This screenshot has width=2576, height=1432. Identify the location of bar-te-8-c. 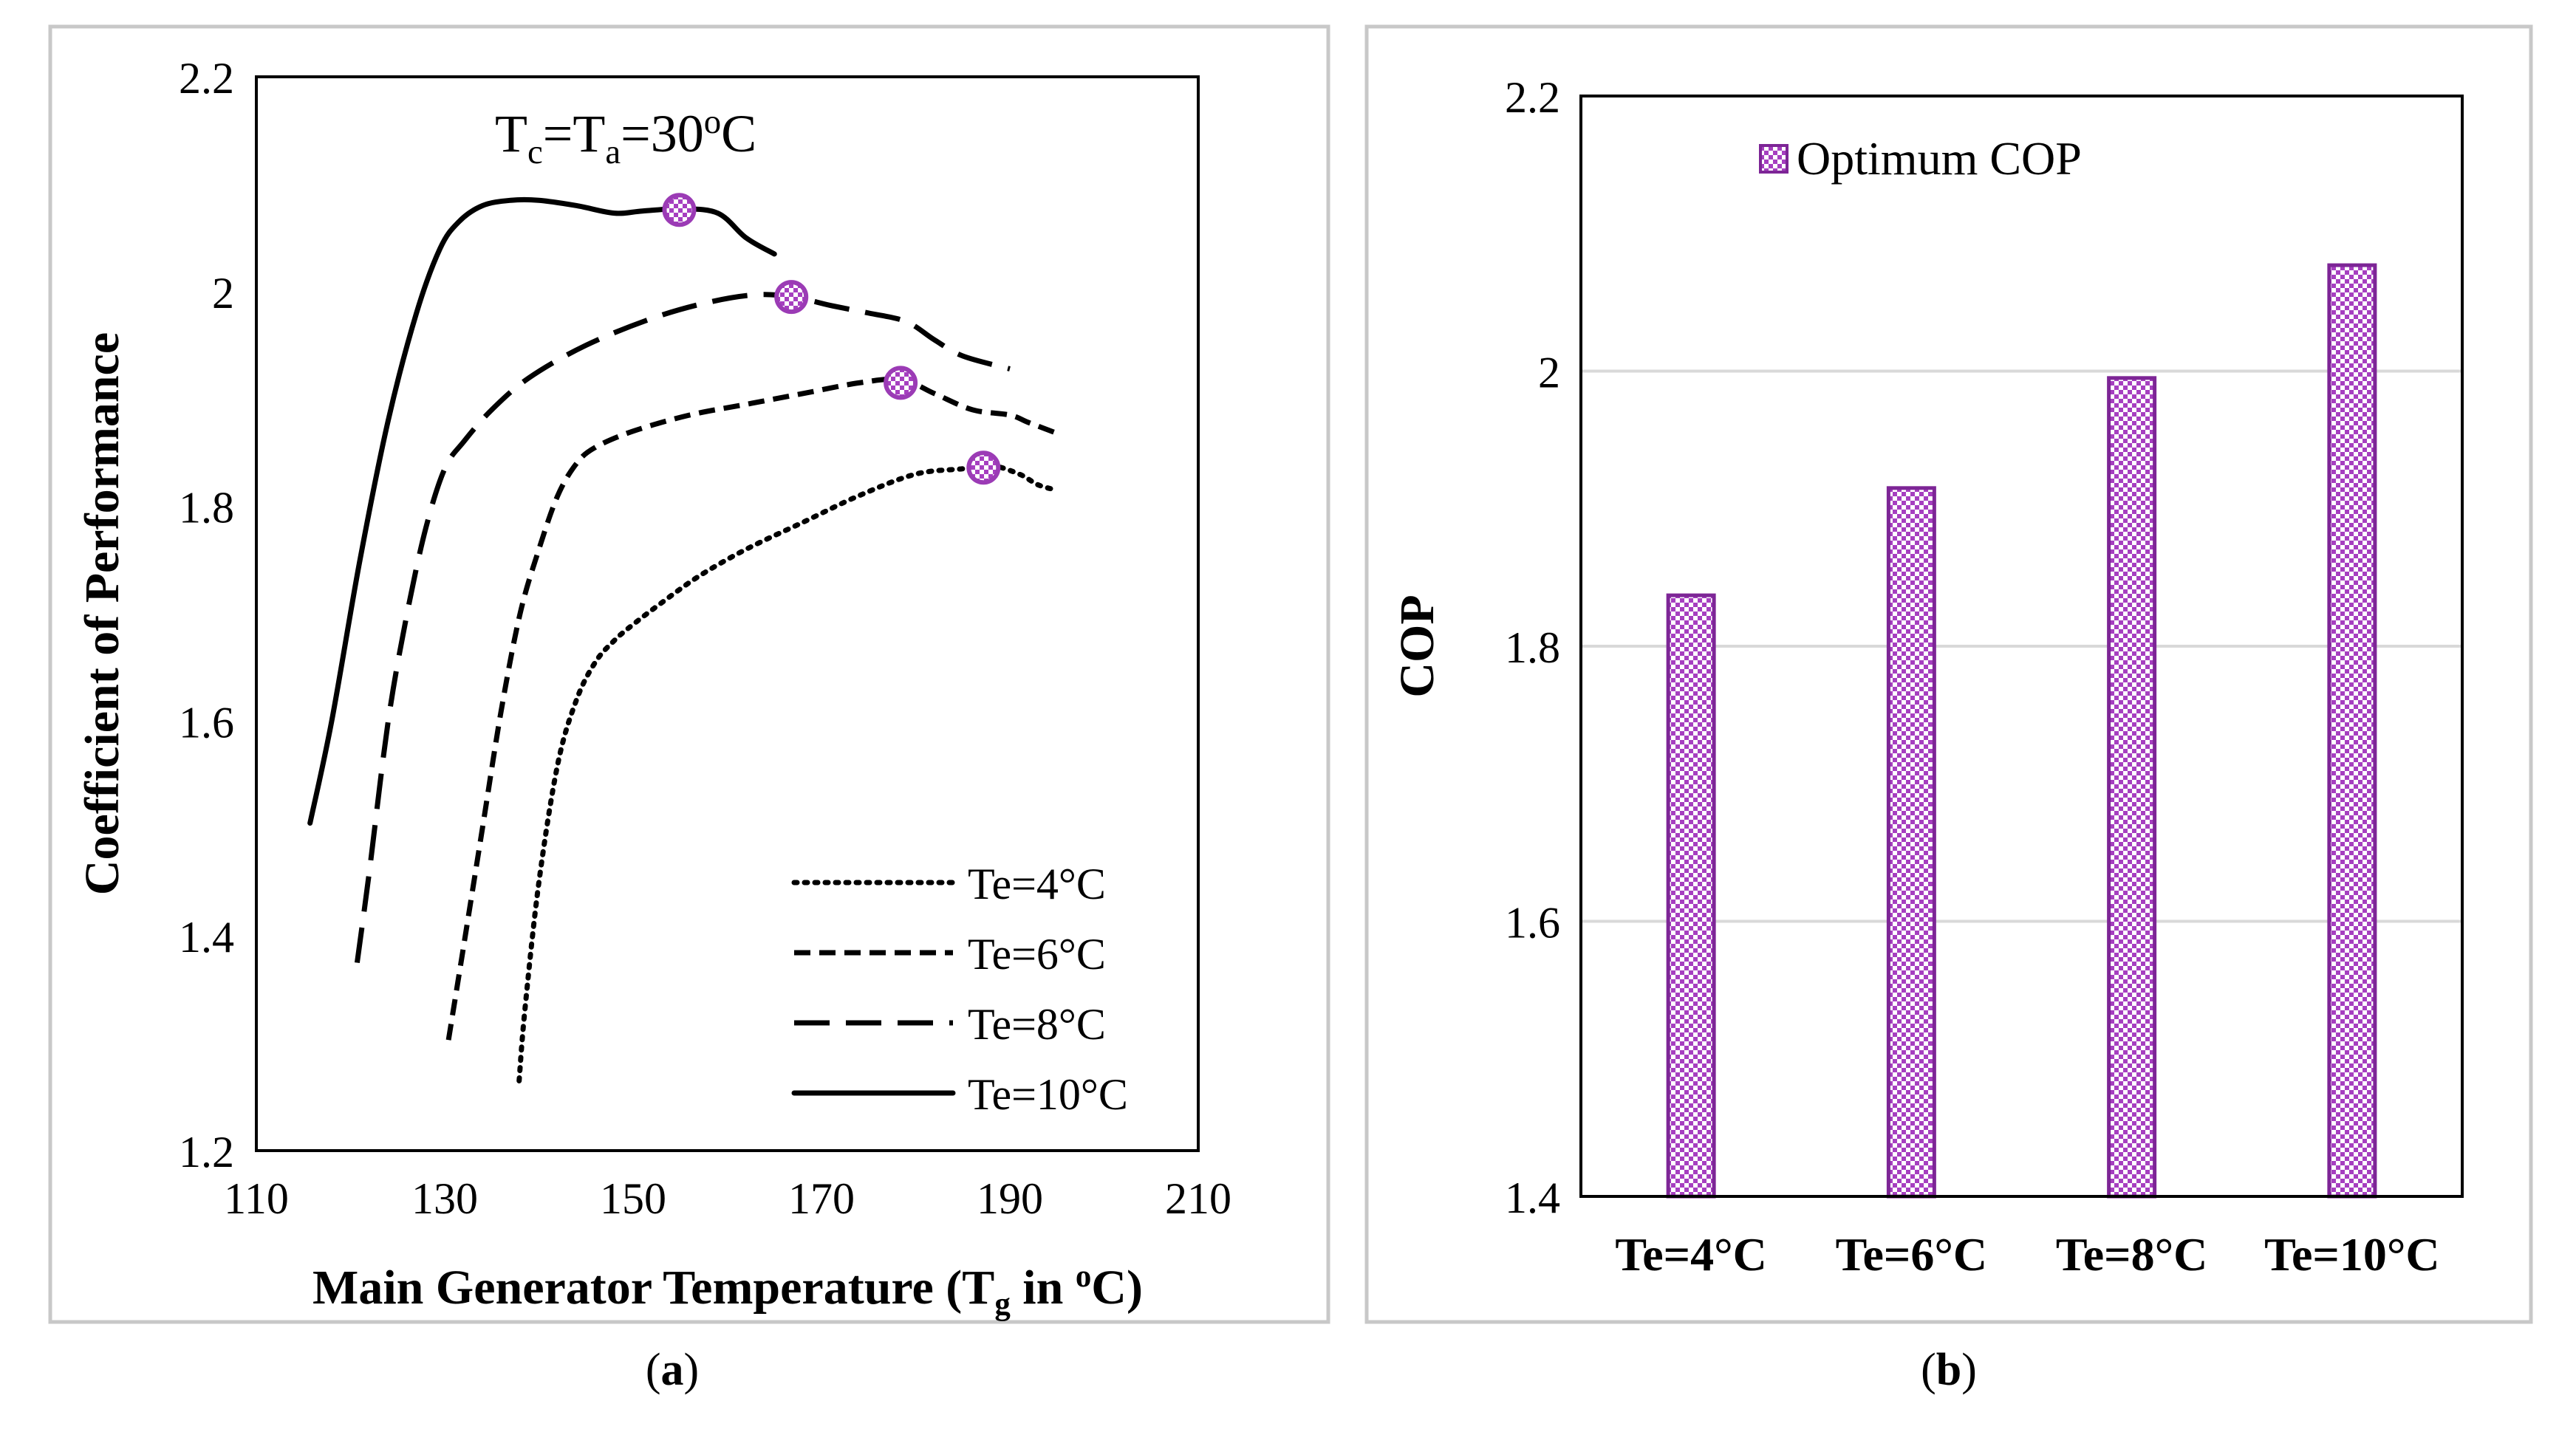
(2132, 787).